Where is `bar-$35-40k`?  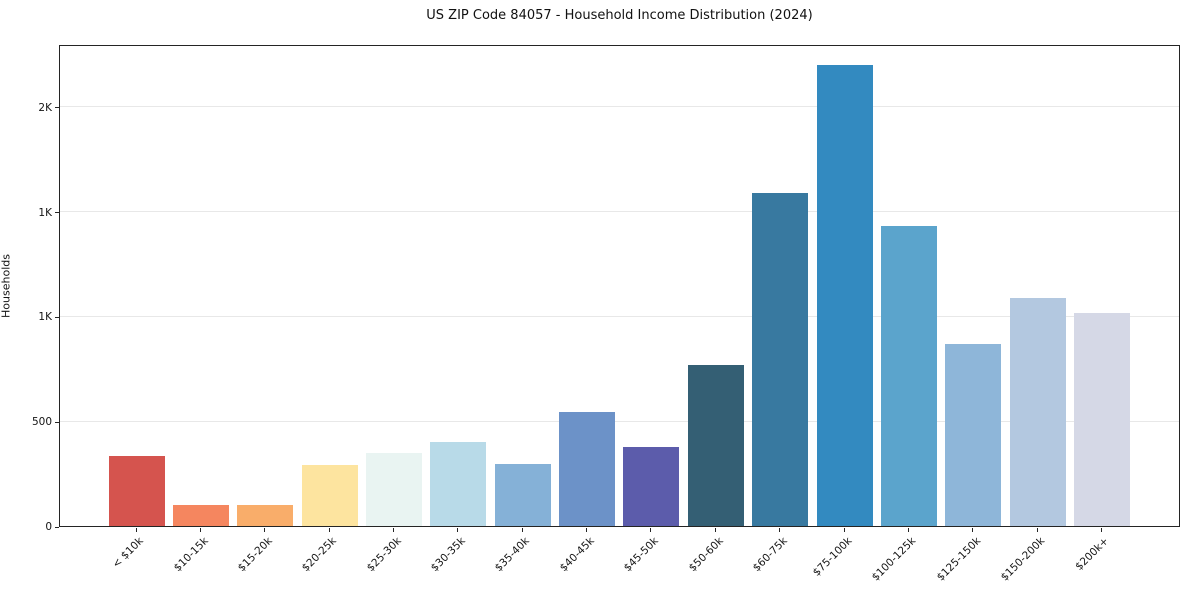
bar-$35-40k is located at coordinates (522, 495).